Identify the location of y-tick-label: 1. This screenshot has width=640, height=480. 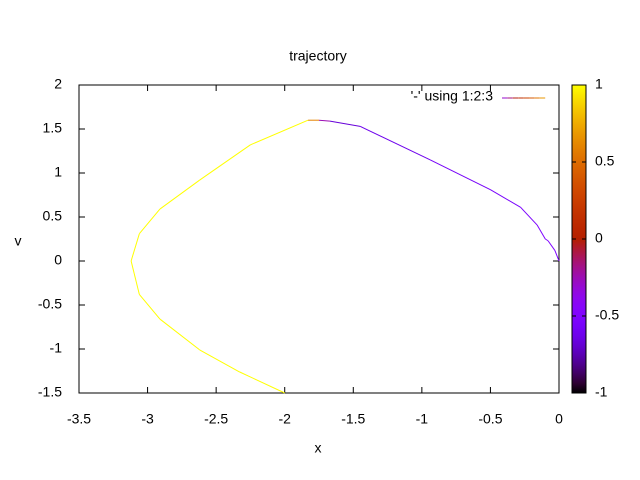
(58, 172).